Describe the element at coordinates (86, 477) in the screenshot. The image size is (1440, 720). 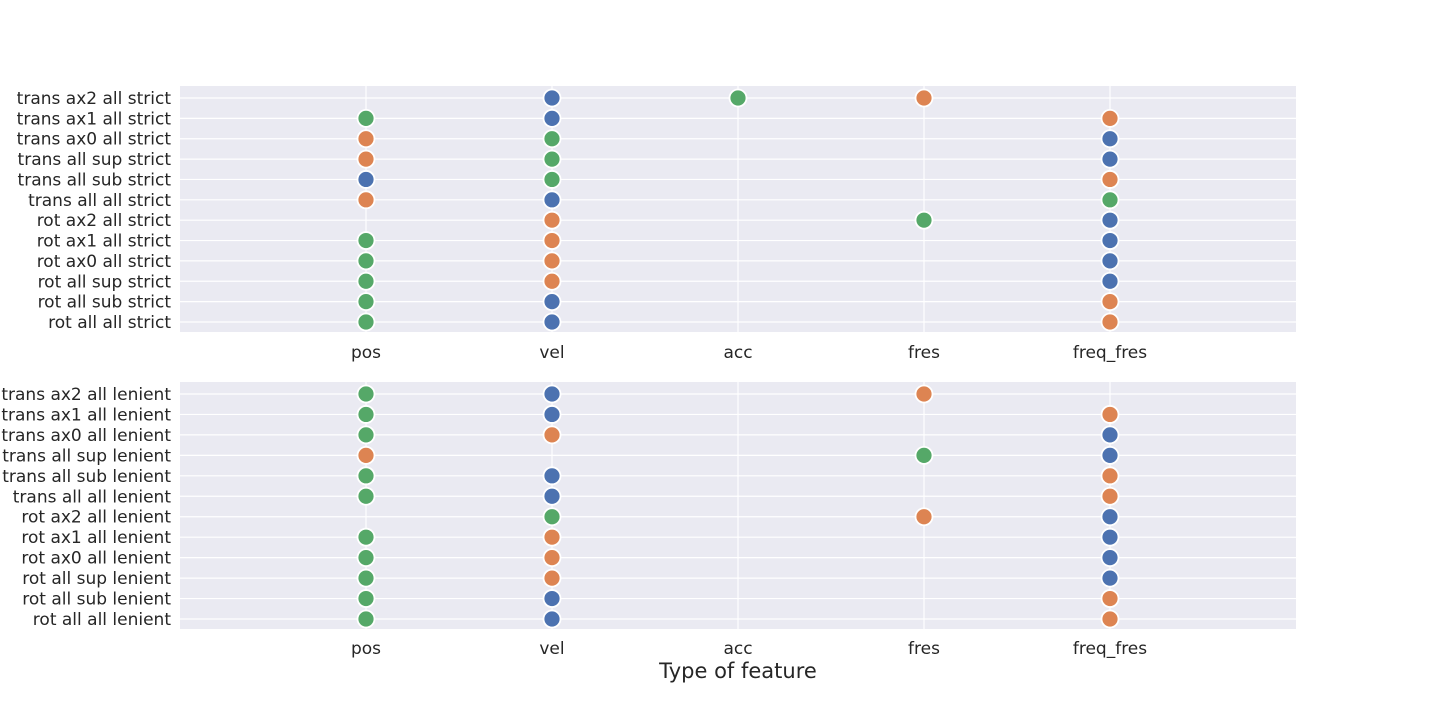
I see `y-tick-label: trans all sub lenient` at that location.